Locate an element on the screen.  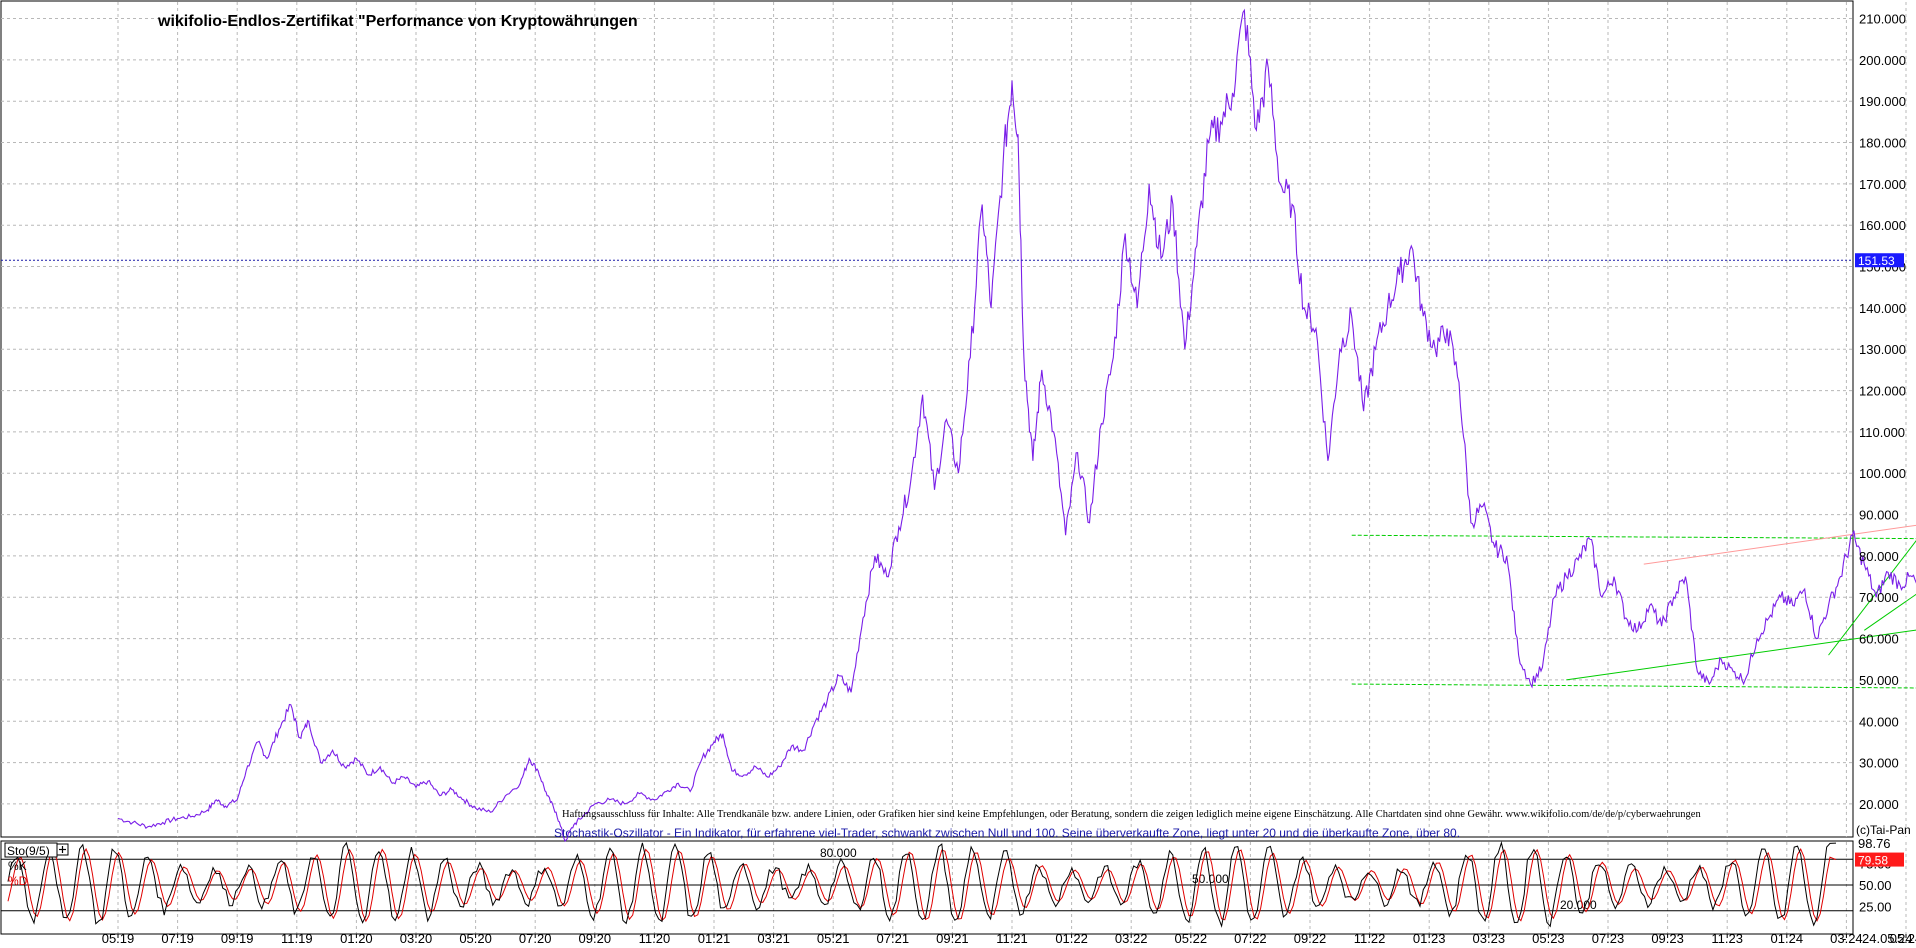
x-tick-label: 11.22 is located at coordinates (1370, 938).